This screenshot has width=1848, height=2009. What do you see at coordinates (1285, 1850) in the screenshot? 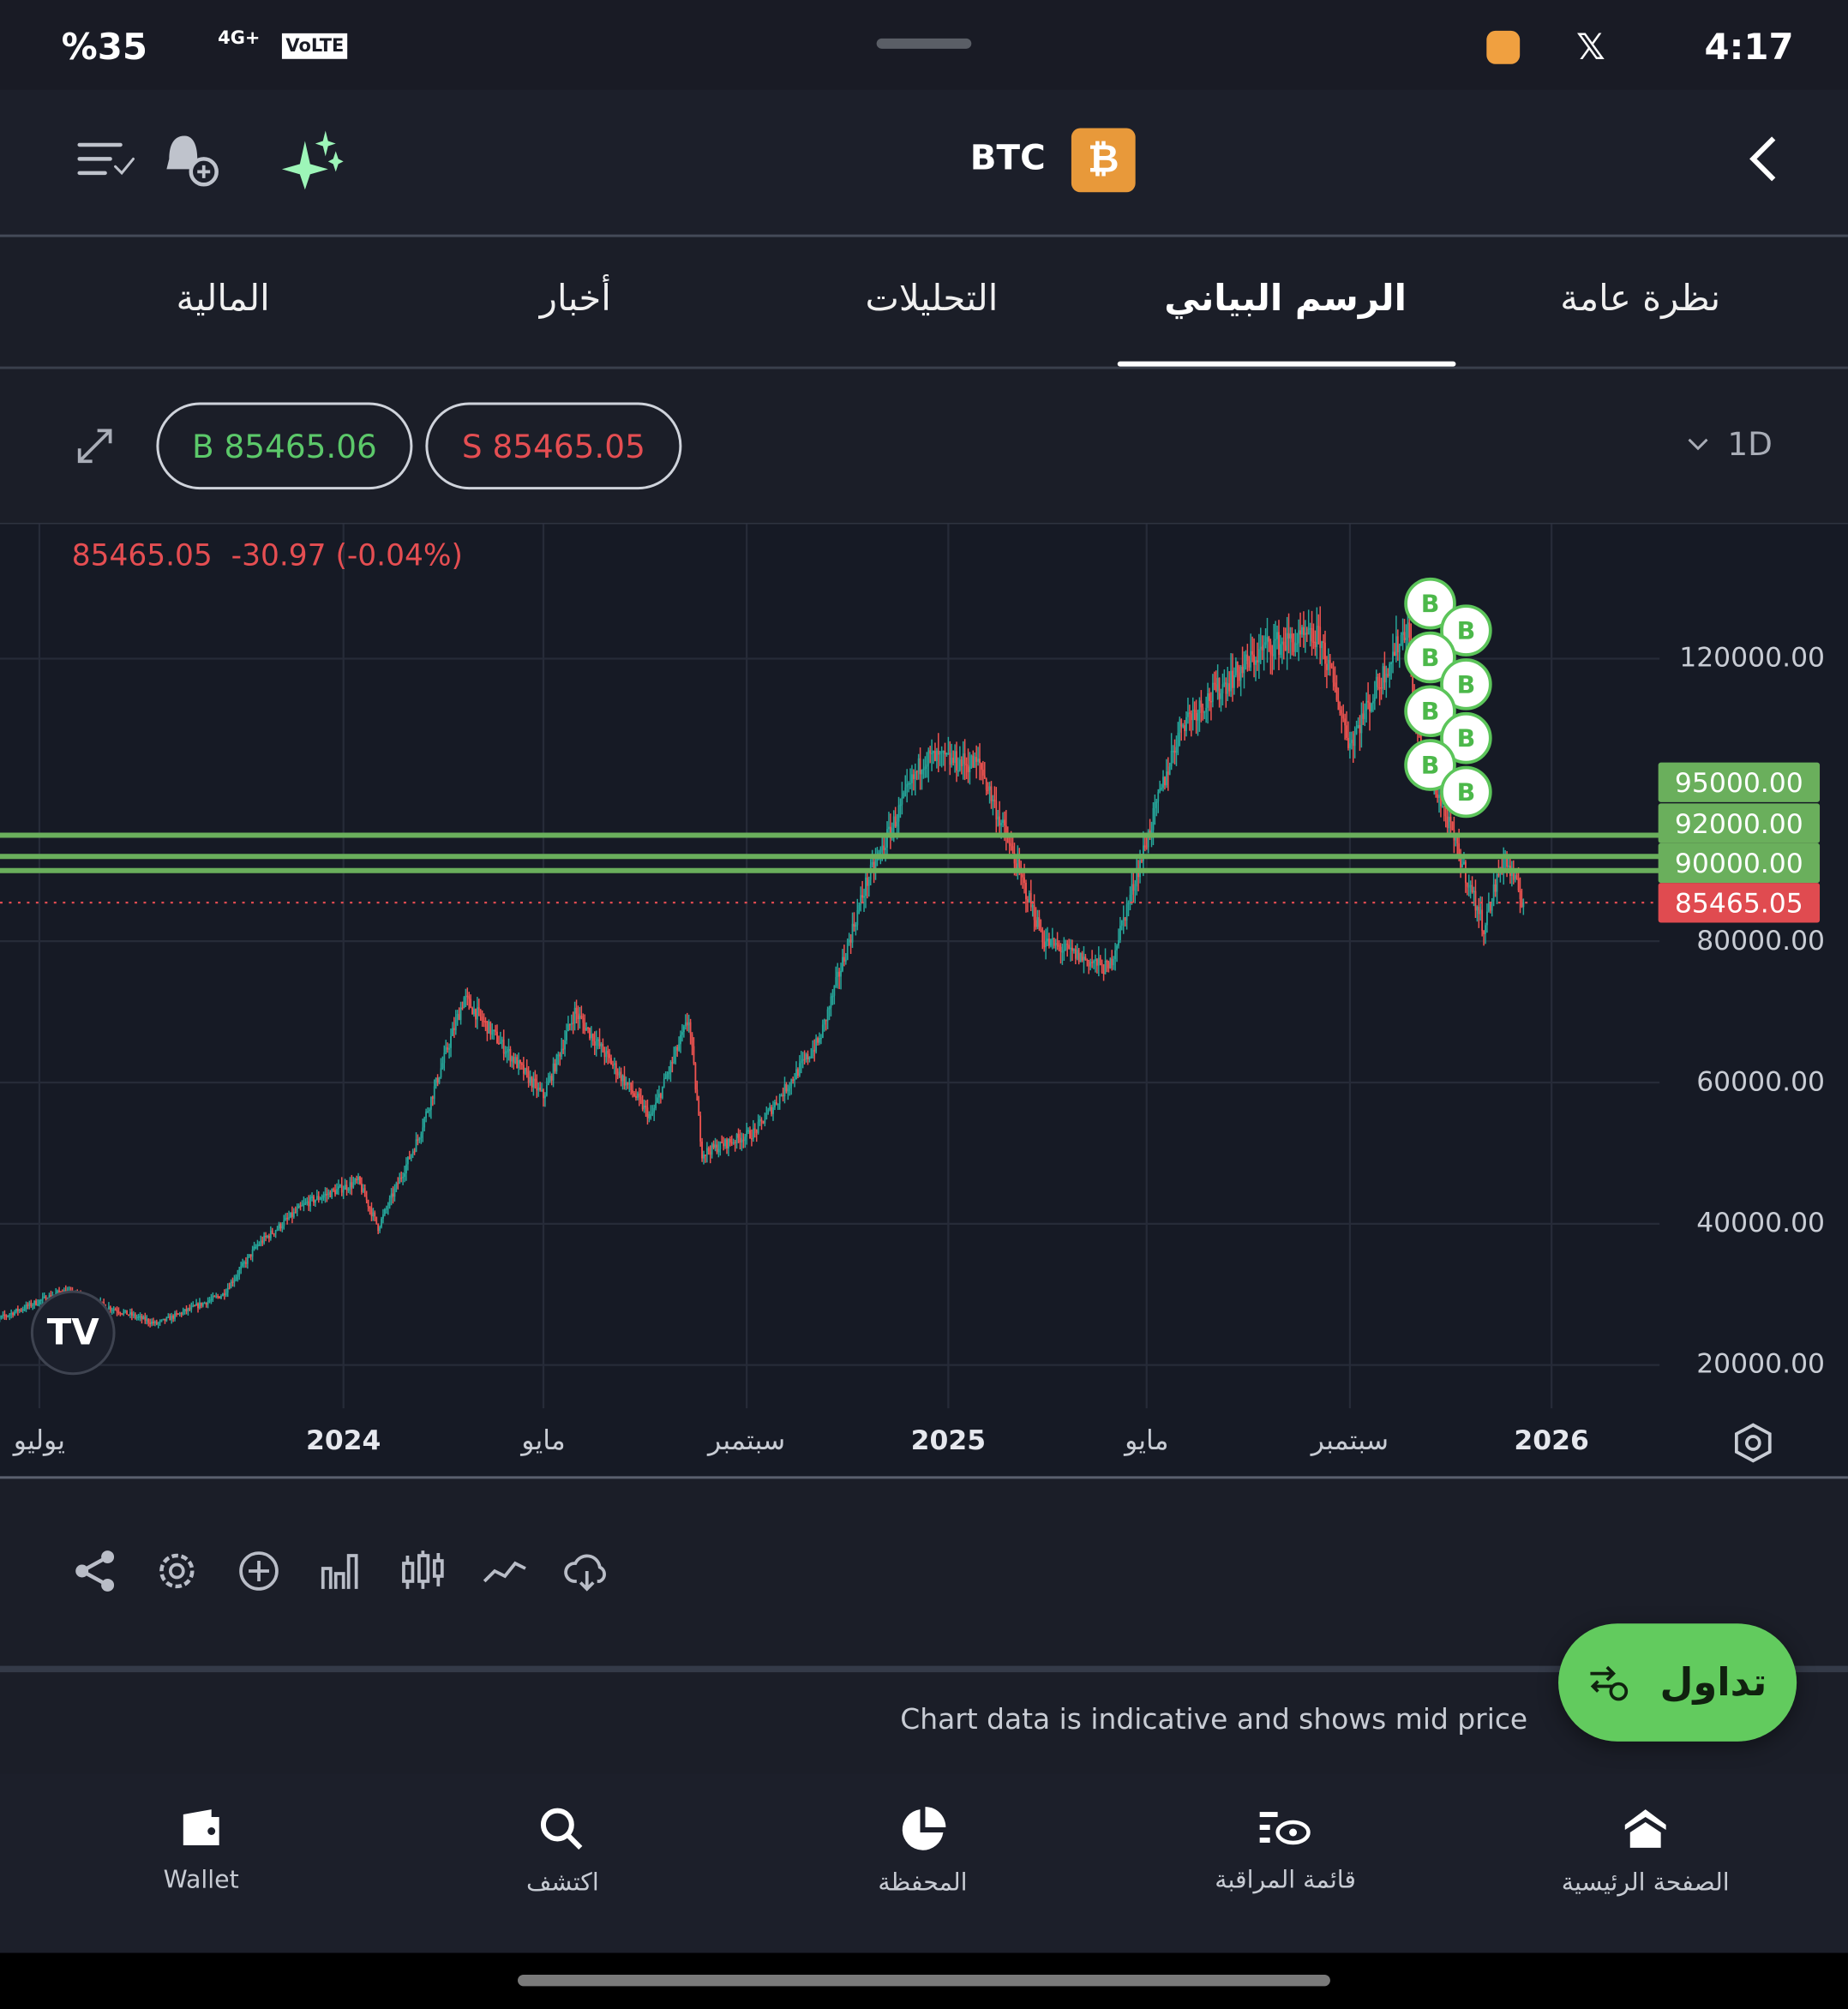
I see `nav-watchlist: قائمة المراقبة` at bounding box center [1285, 1850].